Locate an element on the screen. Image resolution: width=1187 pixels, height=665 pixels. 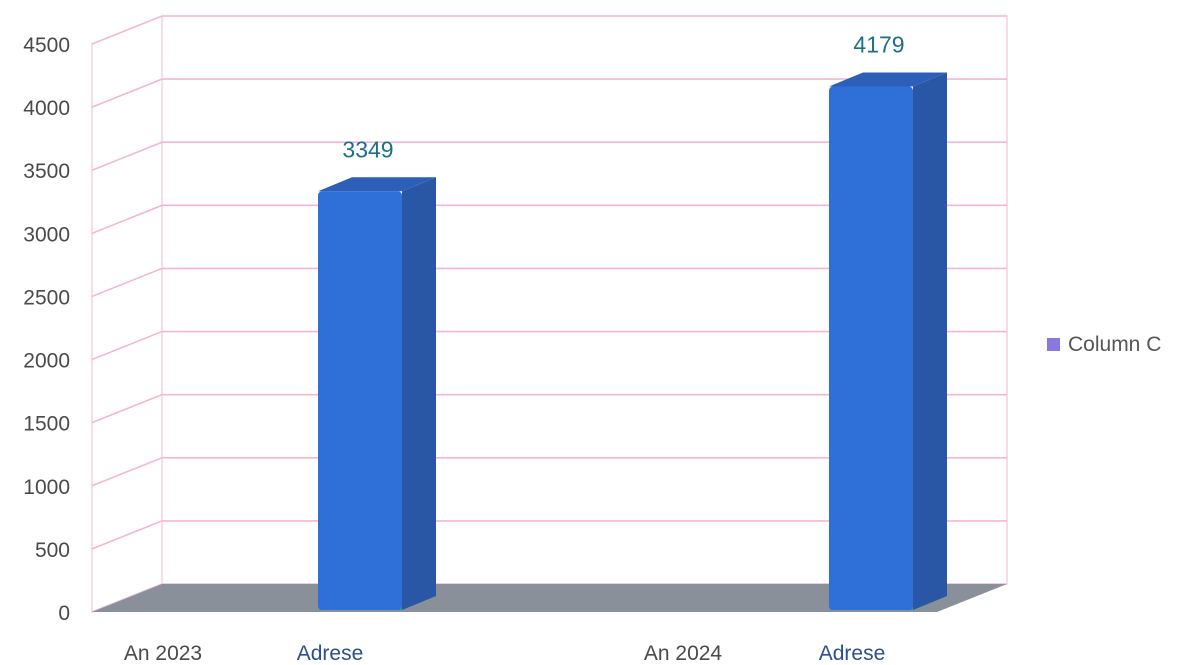
data-labels: 3349 4179 is located at coordinates (623, 97).